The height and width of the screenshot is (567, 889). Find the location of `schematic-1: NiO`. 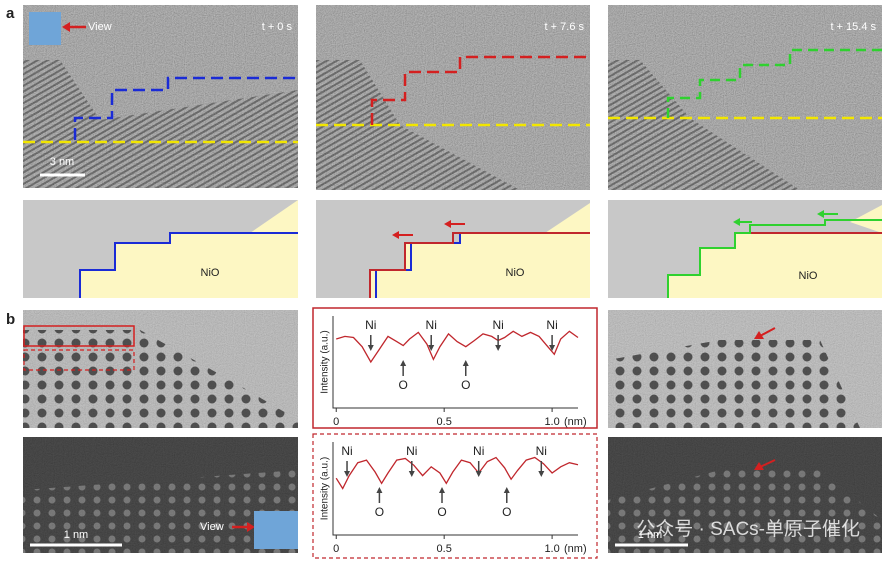

schematic-1: NiO is located at coordinates (160, 249).